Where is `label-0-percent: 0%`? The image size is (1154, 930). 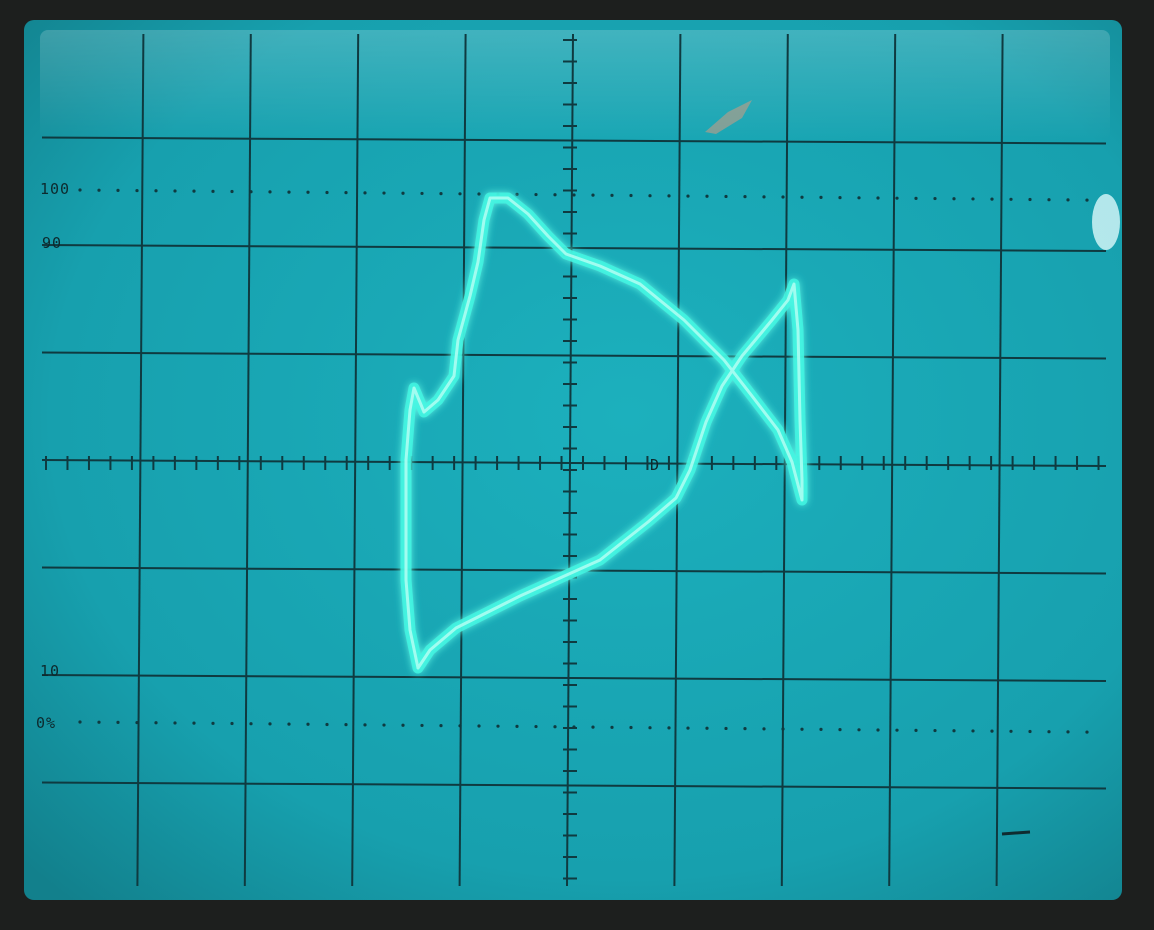
label-0-percent: 0% is located at coordinates (46, 723).